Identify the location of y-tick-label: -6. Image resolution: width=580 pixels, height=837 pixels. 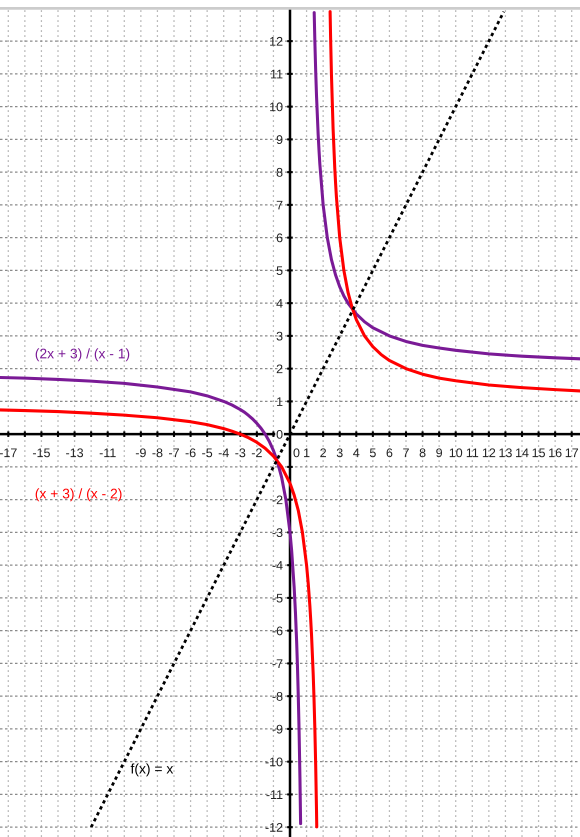
(277, 631).